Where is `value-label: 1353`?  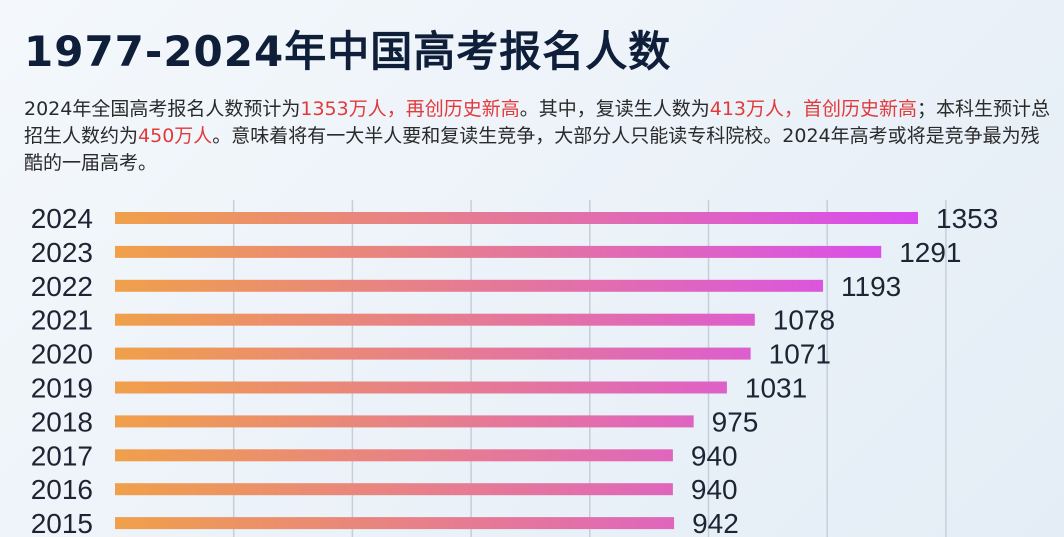
value-label: 1353 is located at coordinates (967, 218).